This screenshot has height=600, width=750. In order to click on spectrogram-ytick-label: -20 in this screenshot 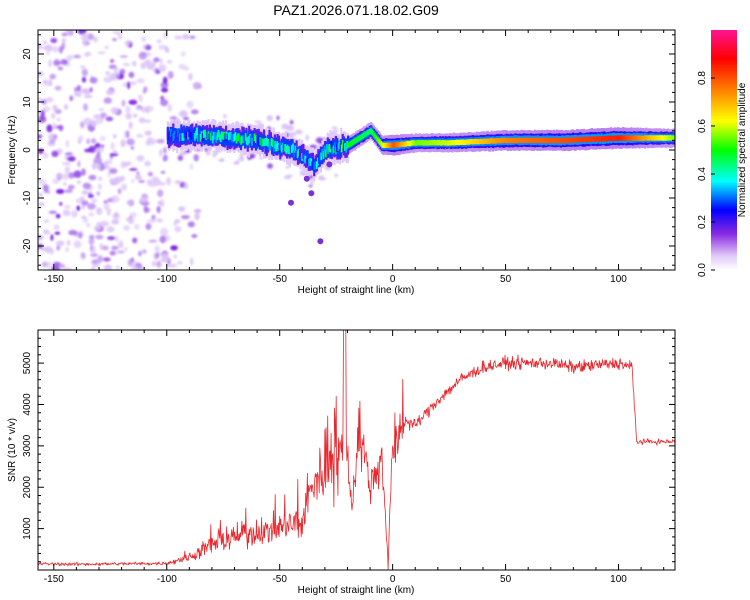, I will do `click(27, 245)`.